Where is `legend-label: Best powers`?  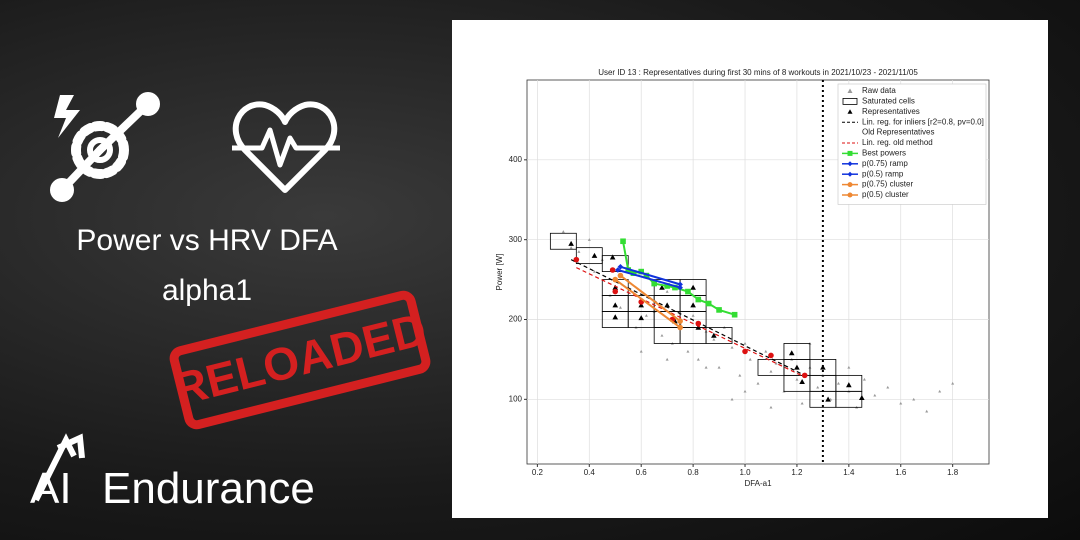
legend-label: Best powers is located at coordinates (884, 153).